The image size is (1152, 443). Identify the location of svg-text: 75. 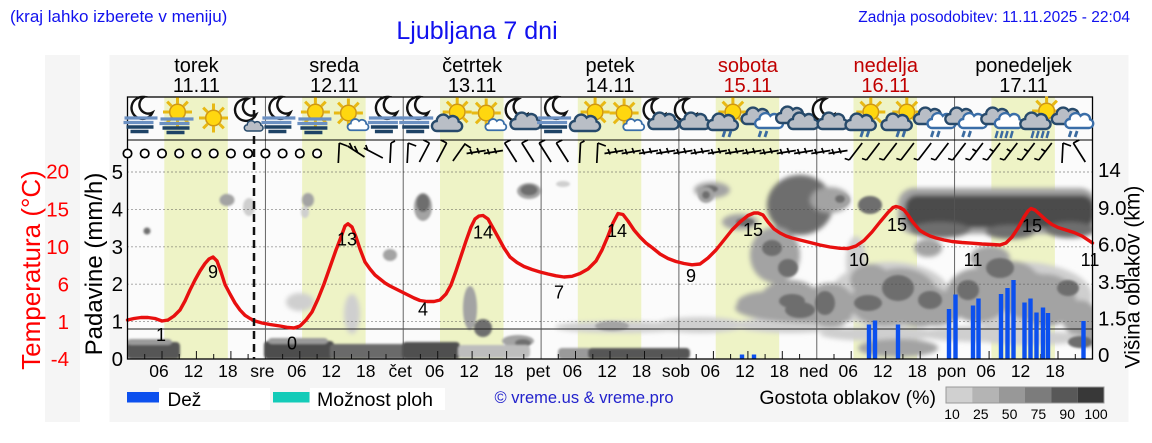
(1039, 414).